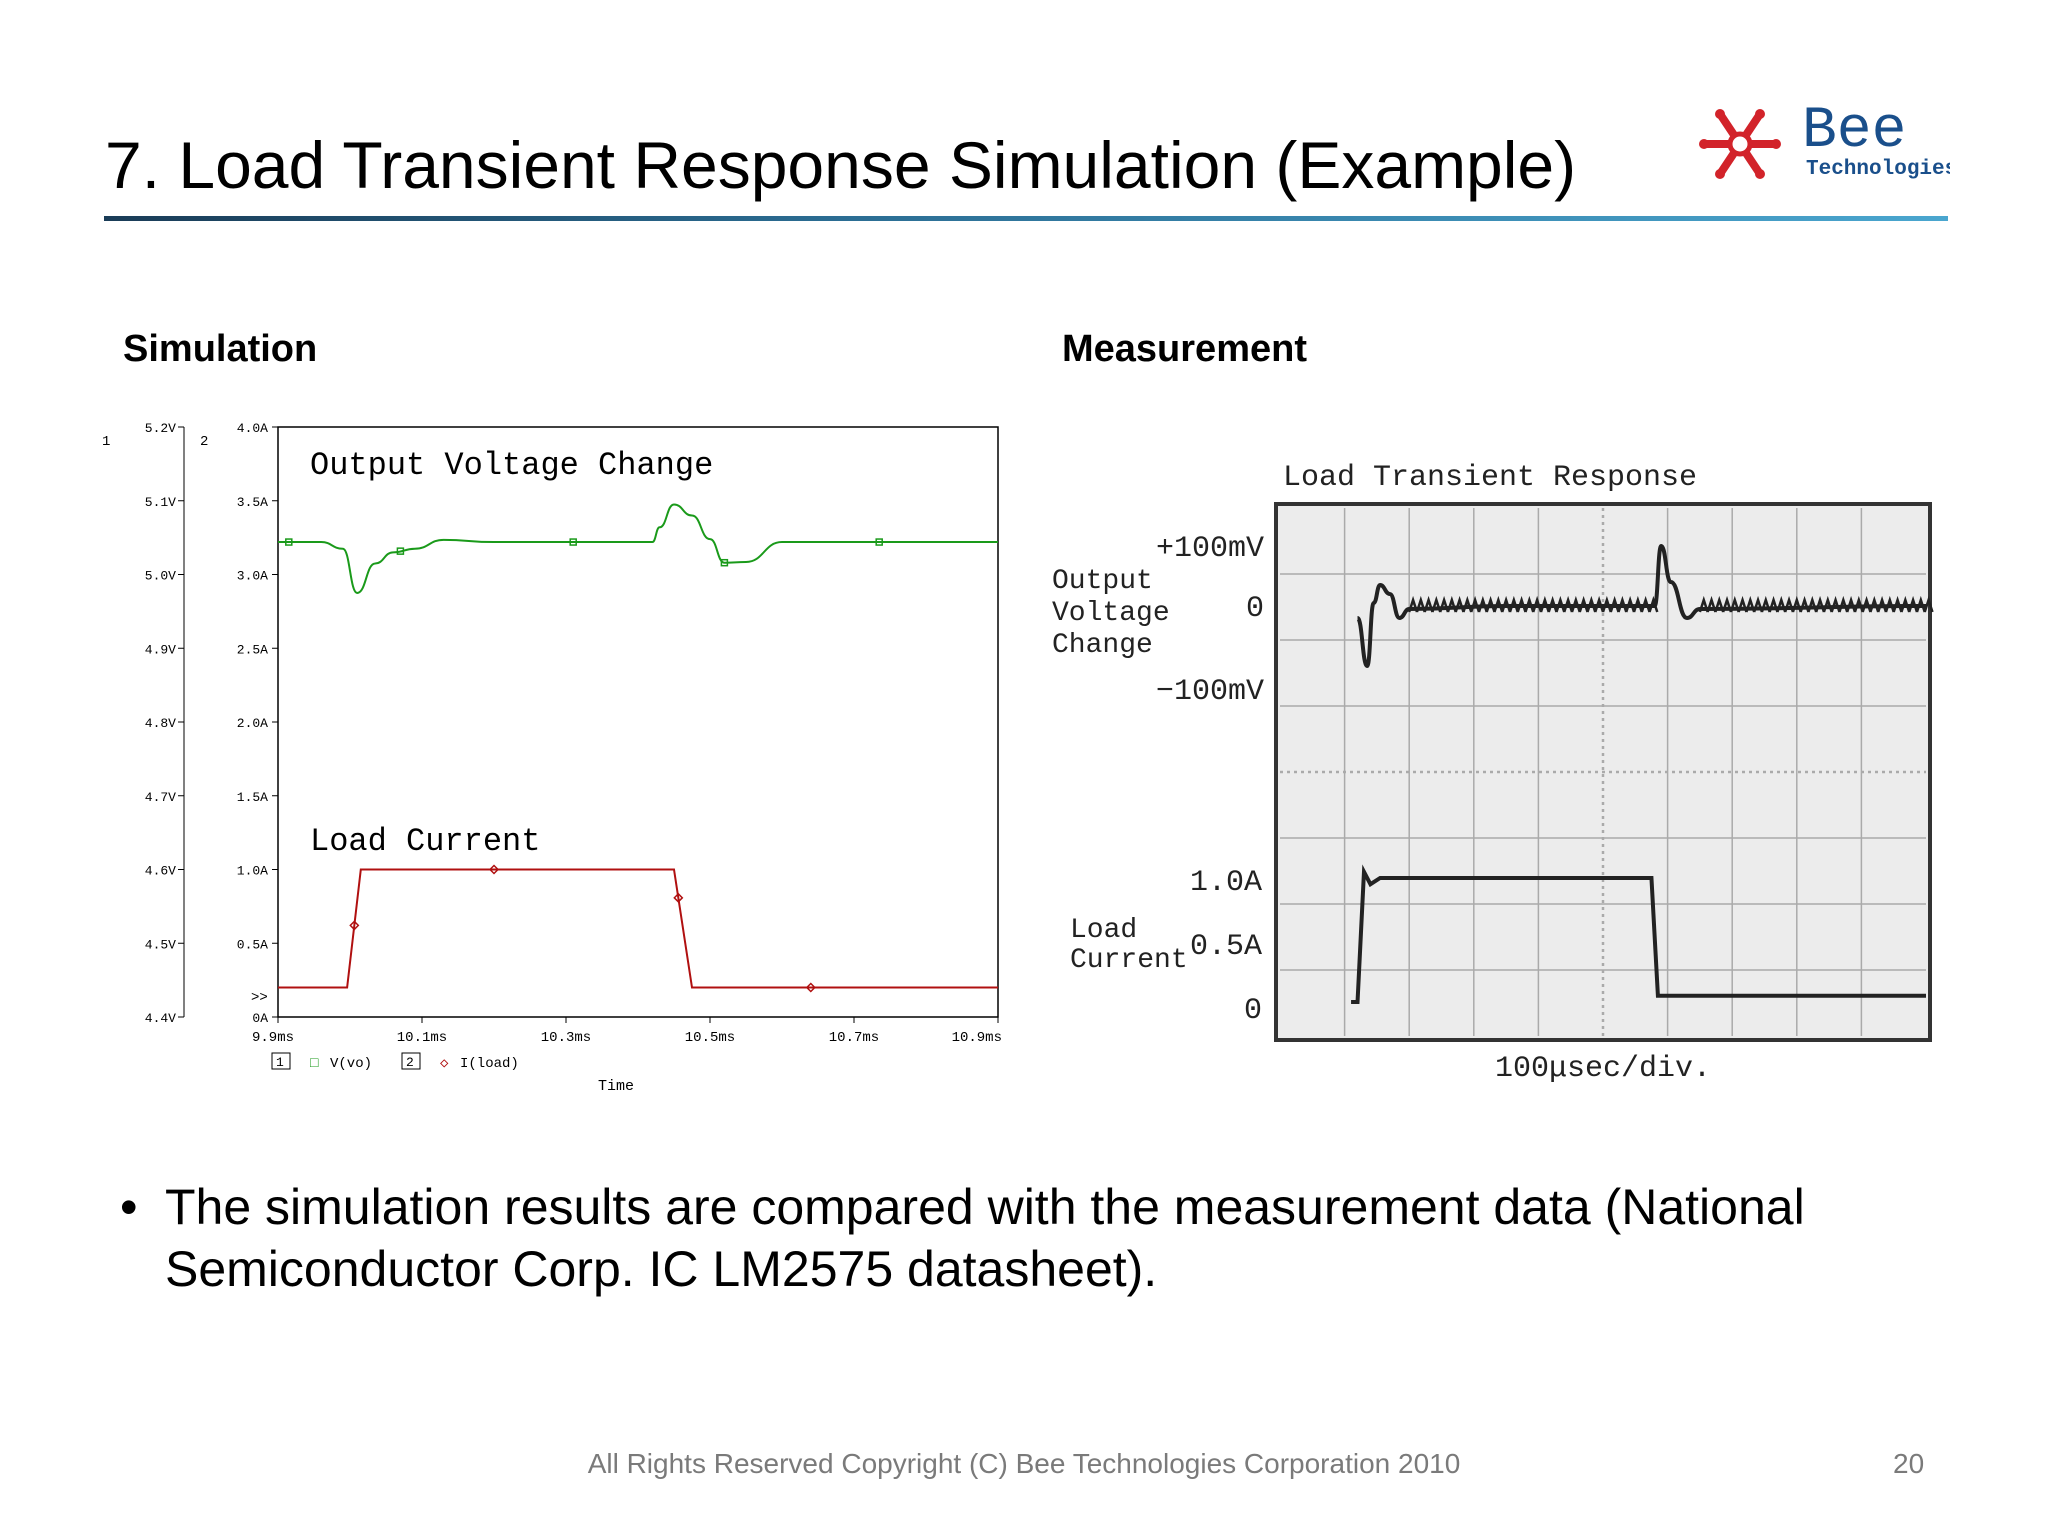  What do you see at coordinates (252, 649) in the screenshot?
I see `sim-y2-tick-label: 2.5A` at bounding box center [252, 649].